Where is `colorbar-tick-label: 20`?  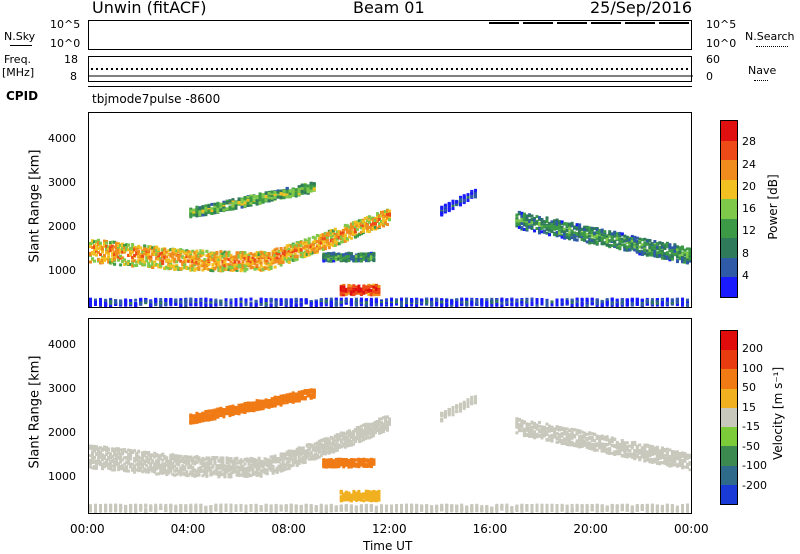
colorbar-tick-label: 20 is located at coordinates (749, 186).